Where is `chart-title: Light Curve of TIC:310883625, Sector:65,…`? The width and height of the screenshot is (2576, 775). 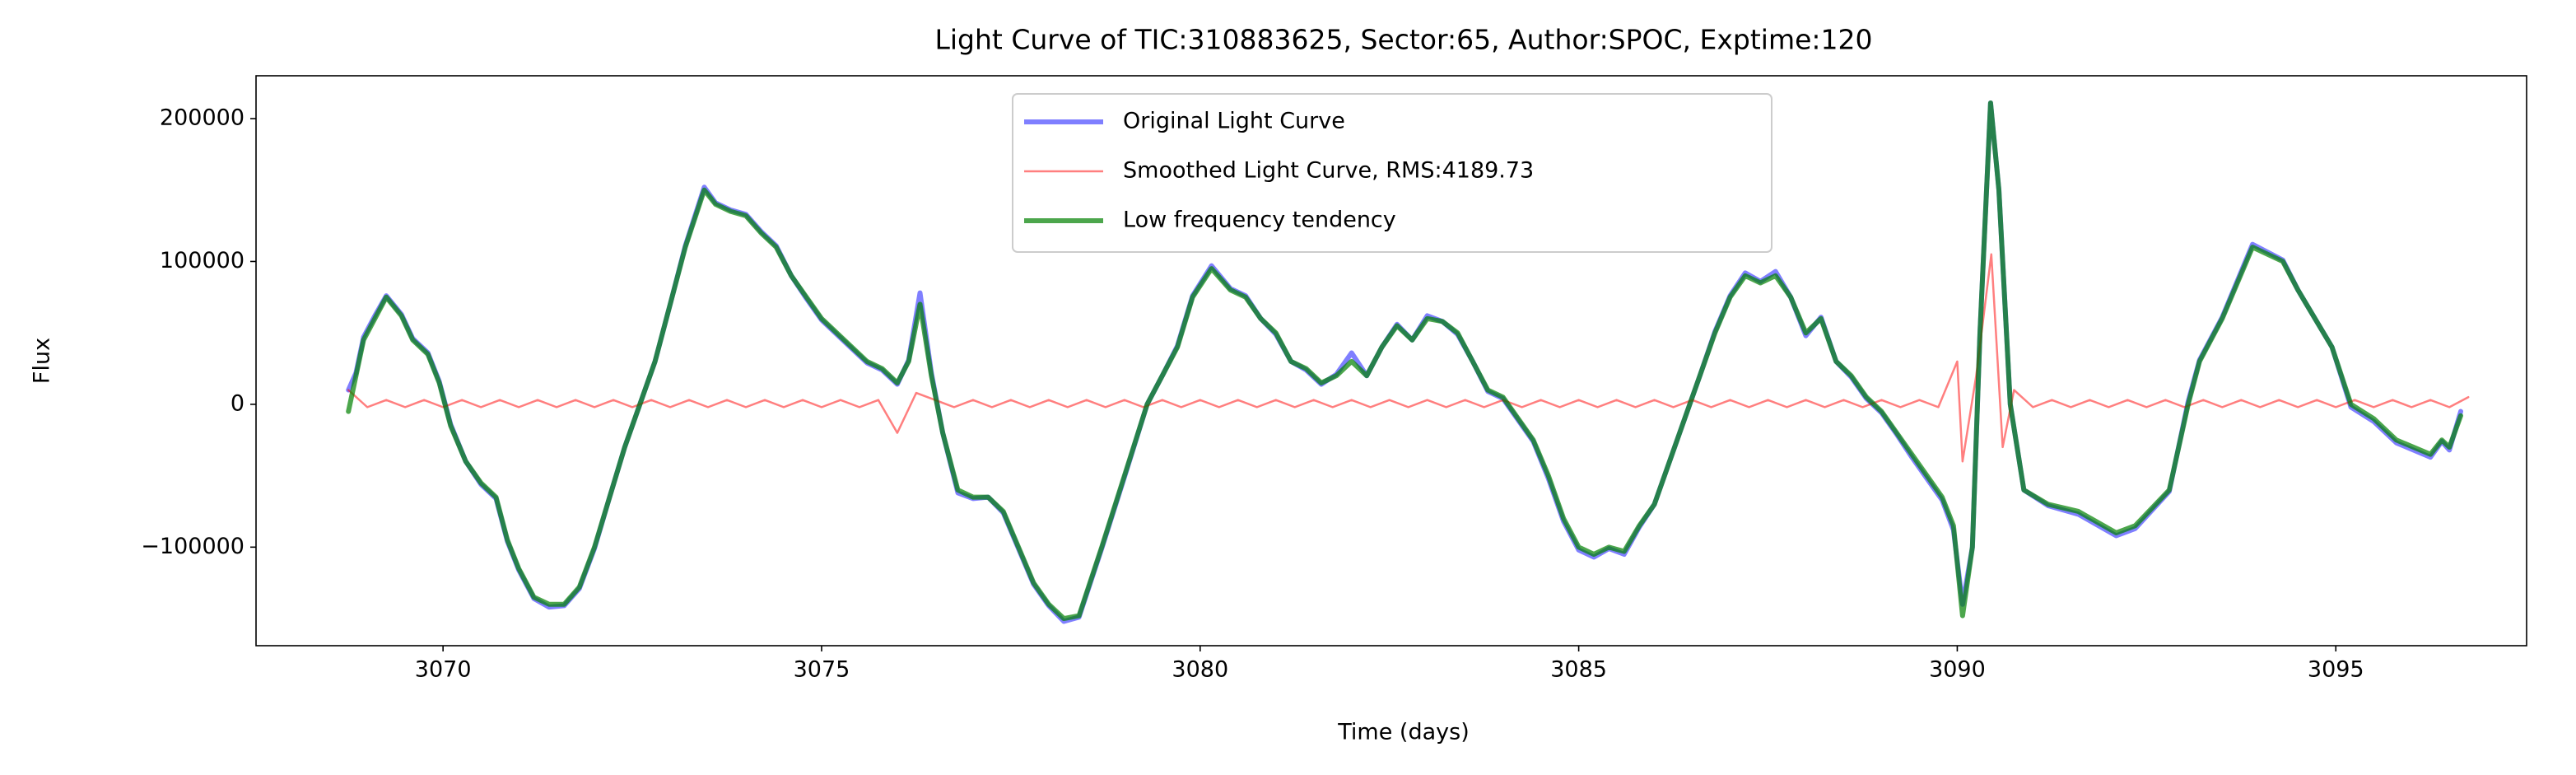
chart-title: Light Curve of TIC:310883625, Sector:65,… is located at coordinates (1403, 40).